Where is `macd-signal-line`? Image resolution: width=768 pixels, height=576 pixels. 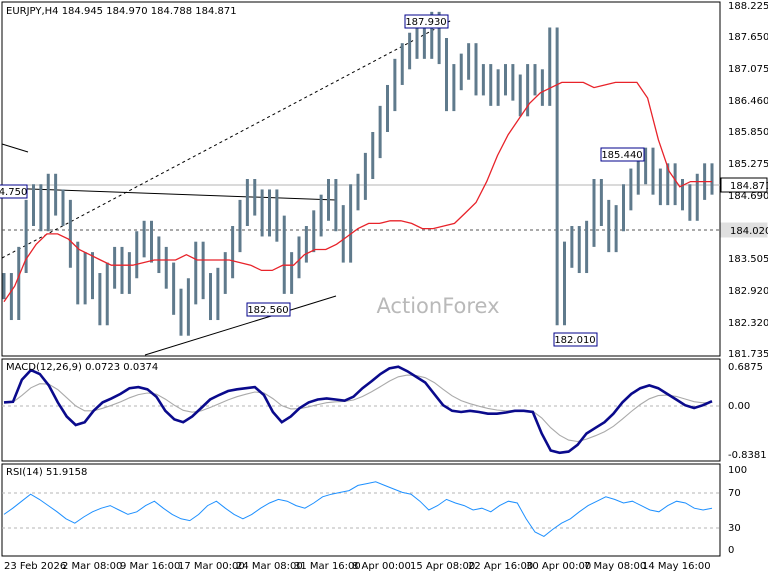 macd-signal-line is located at coordinates (358, 408).